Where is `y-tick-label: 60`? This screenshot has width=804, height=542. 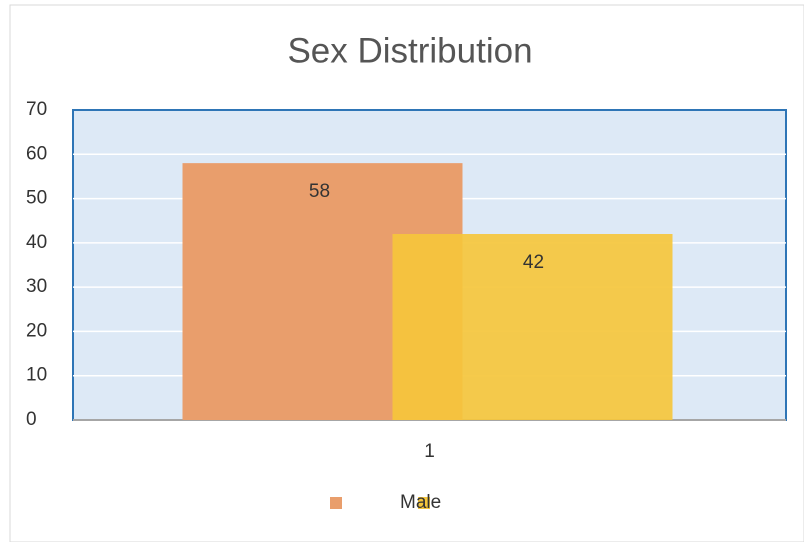 y-tick-label: 60 is located at coordinates (36, 153).